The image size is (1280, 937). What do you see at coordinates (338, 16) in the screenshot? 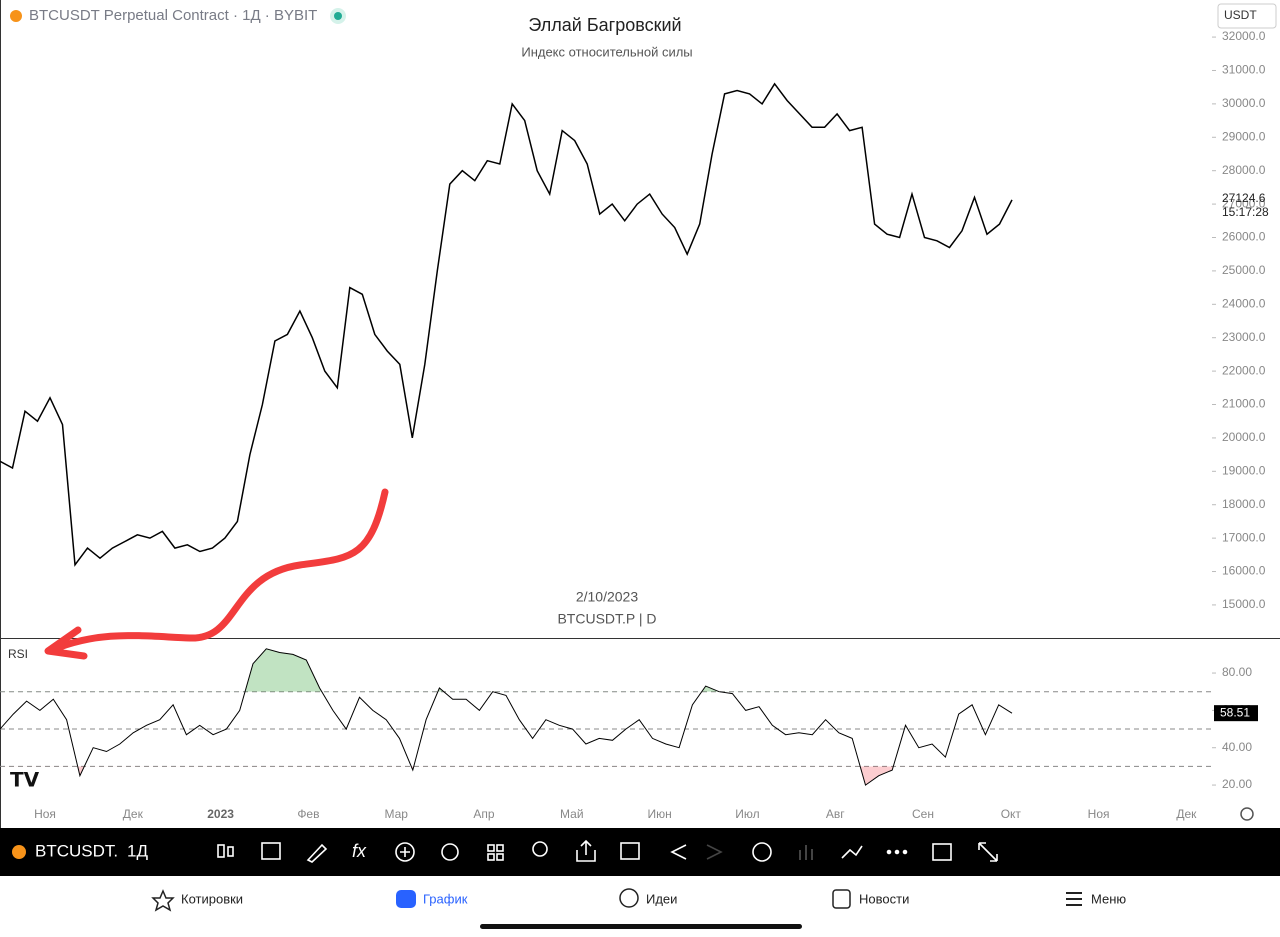
I see `status-dot-inner` at bounding box center [338, 16].